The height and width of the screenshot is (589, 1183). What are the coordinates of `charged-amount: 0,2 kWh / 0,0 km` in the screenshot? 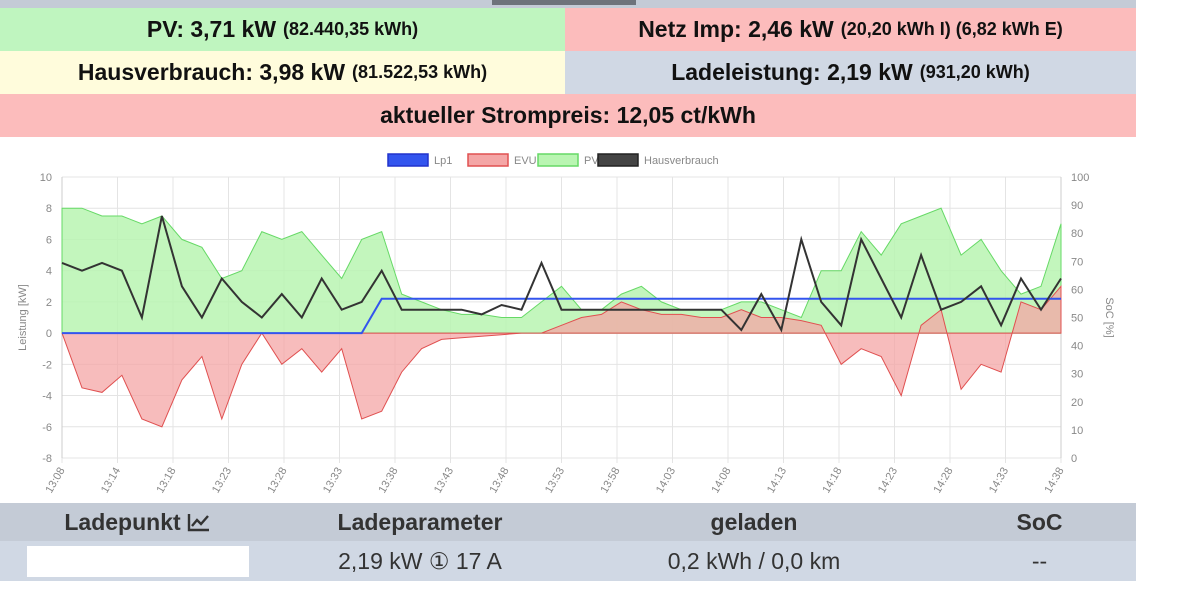 It's located at (754, 560).